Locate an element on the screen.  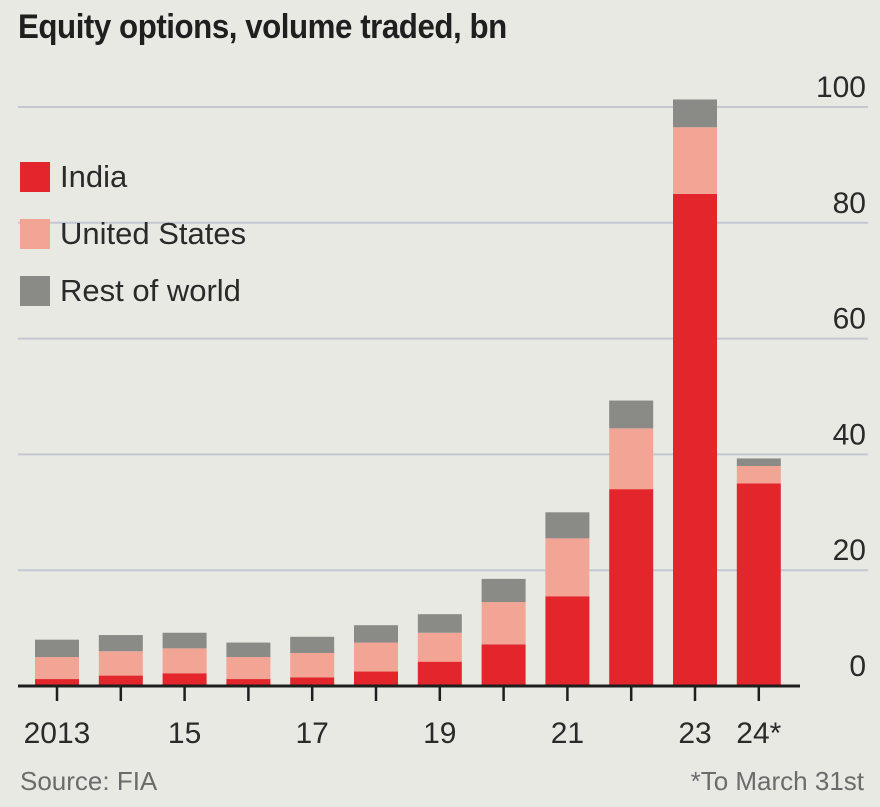
legend-label-united-states: United States is located at coordinates (153, 233).